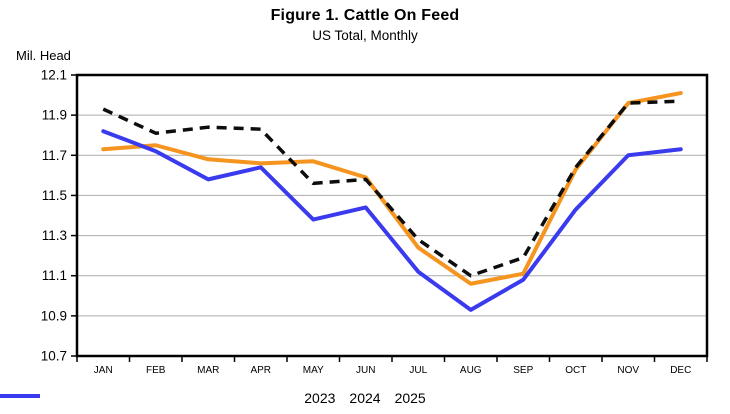 The height and width of the screenshot is (414, 730). I want to click on x-tick-label: MAY, so click(313, 370).